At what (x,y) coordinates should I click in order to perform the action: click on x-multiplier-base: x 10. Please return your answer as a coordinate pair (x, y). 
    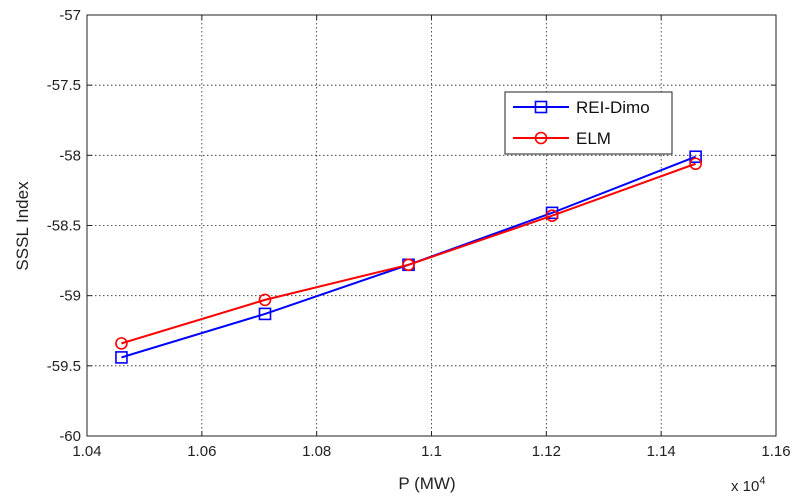
    Looking at the image, I should click on (745, 486).